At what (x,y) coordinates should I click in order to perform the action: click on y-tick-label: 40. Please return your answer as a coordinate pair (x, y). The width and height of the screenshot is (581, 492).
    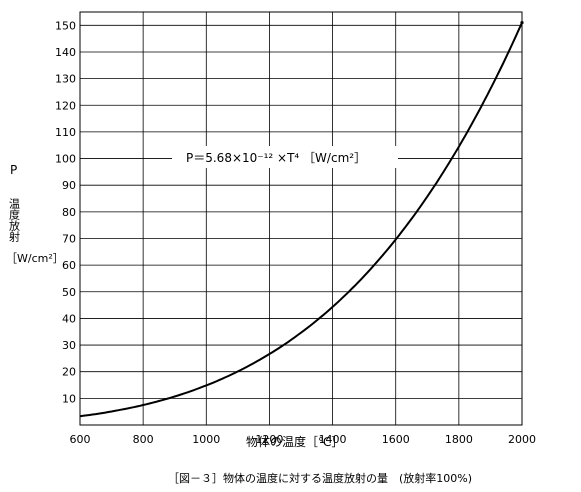
    Looking at the image, I should click on (69, 318).